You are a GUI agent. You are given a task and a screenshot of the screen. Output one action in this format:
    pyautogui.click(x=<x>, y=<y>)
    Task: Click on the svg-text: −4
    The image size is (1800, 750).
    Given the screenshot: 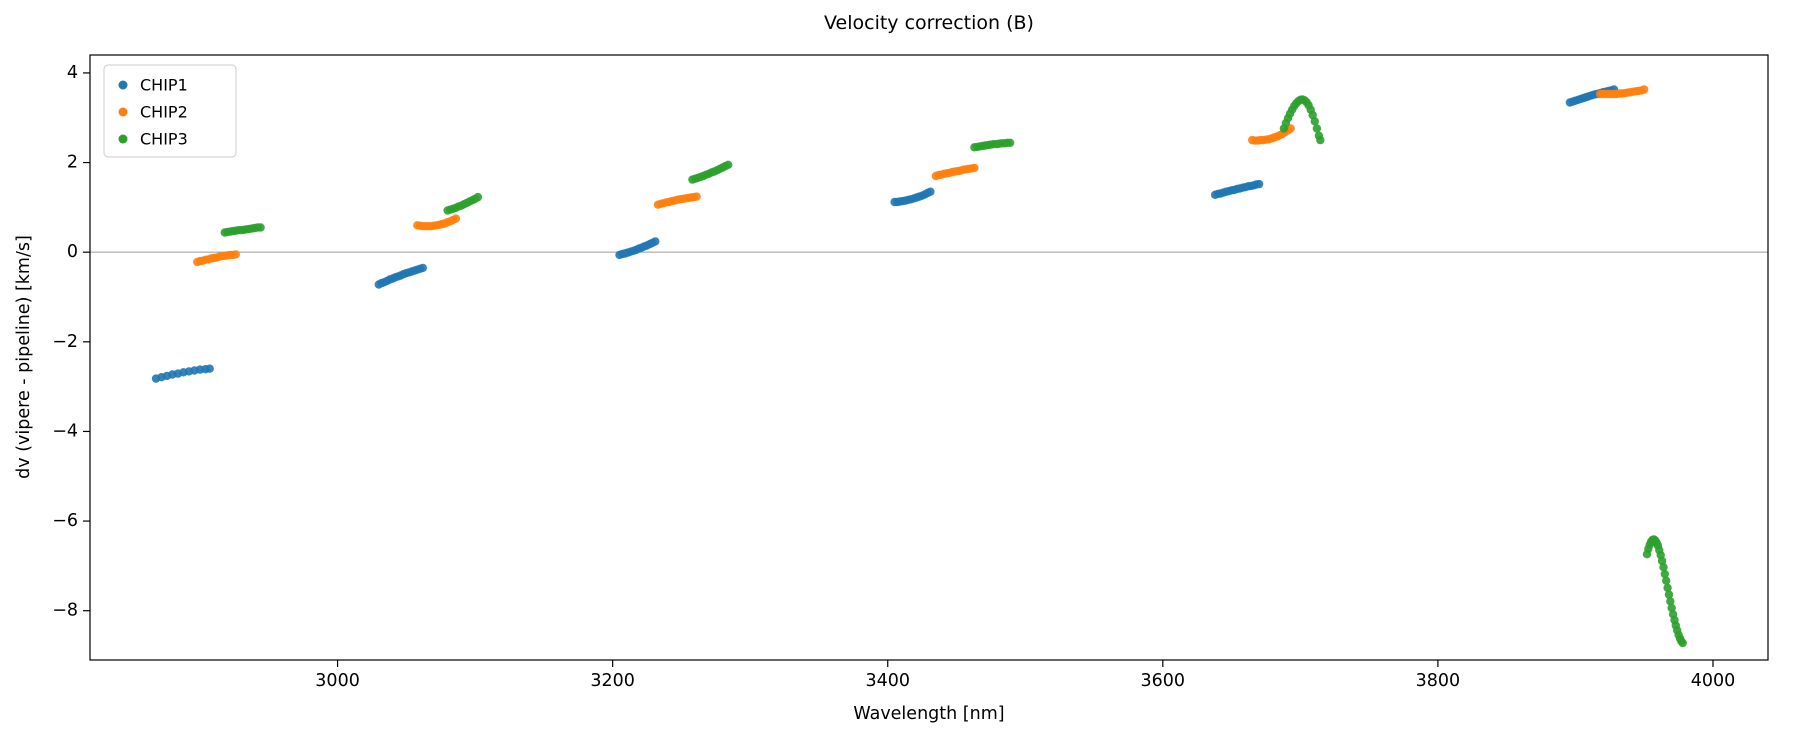 What is the action you would take?
    pyautogui.click(x=65, y=431)
    